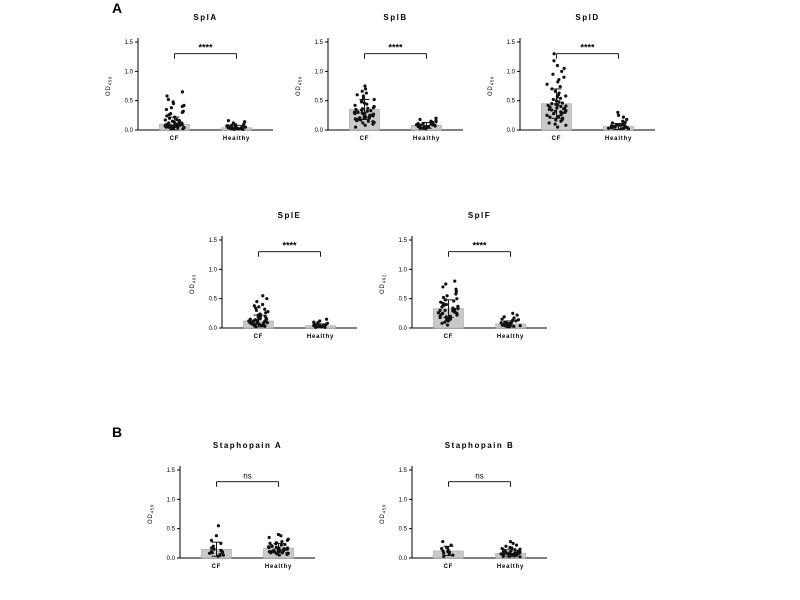 This screenshot has height=600, width=800. What do you see at coordinates (193, 284) in the screenshot?
I see `y-axis-label: OD493` at bounding box center [193, 284].